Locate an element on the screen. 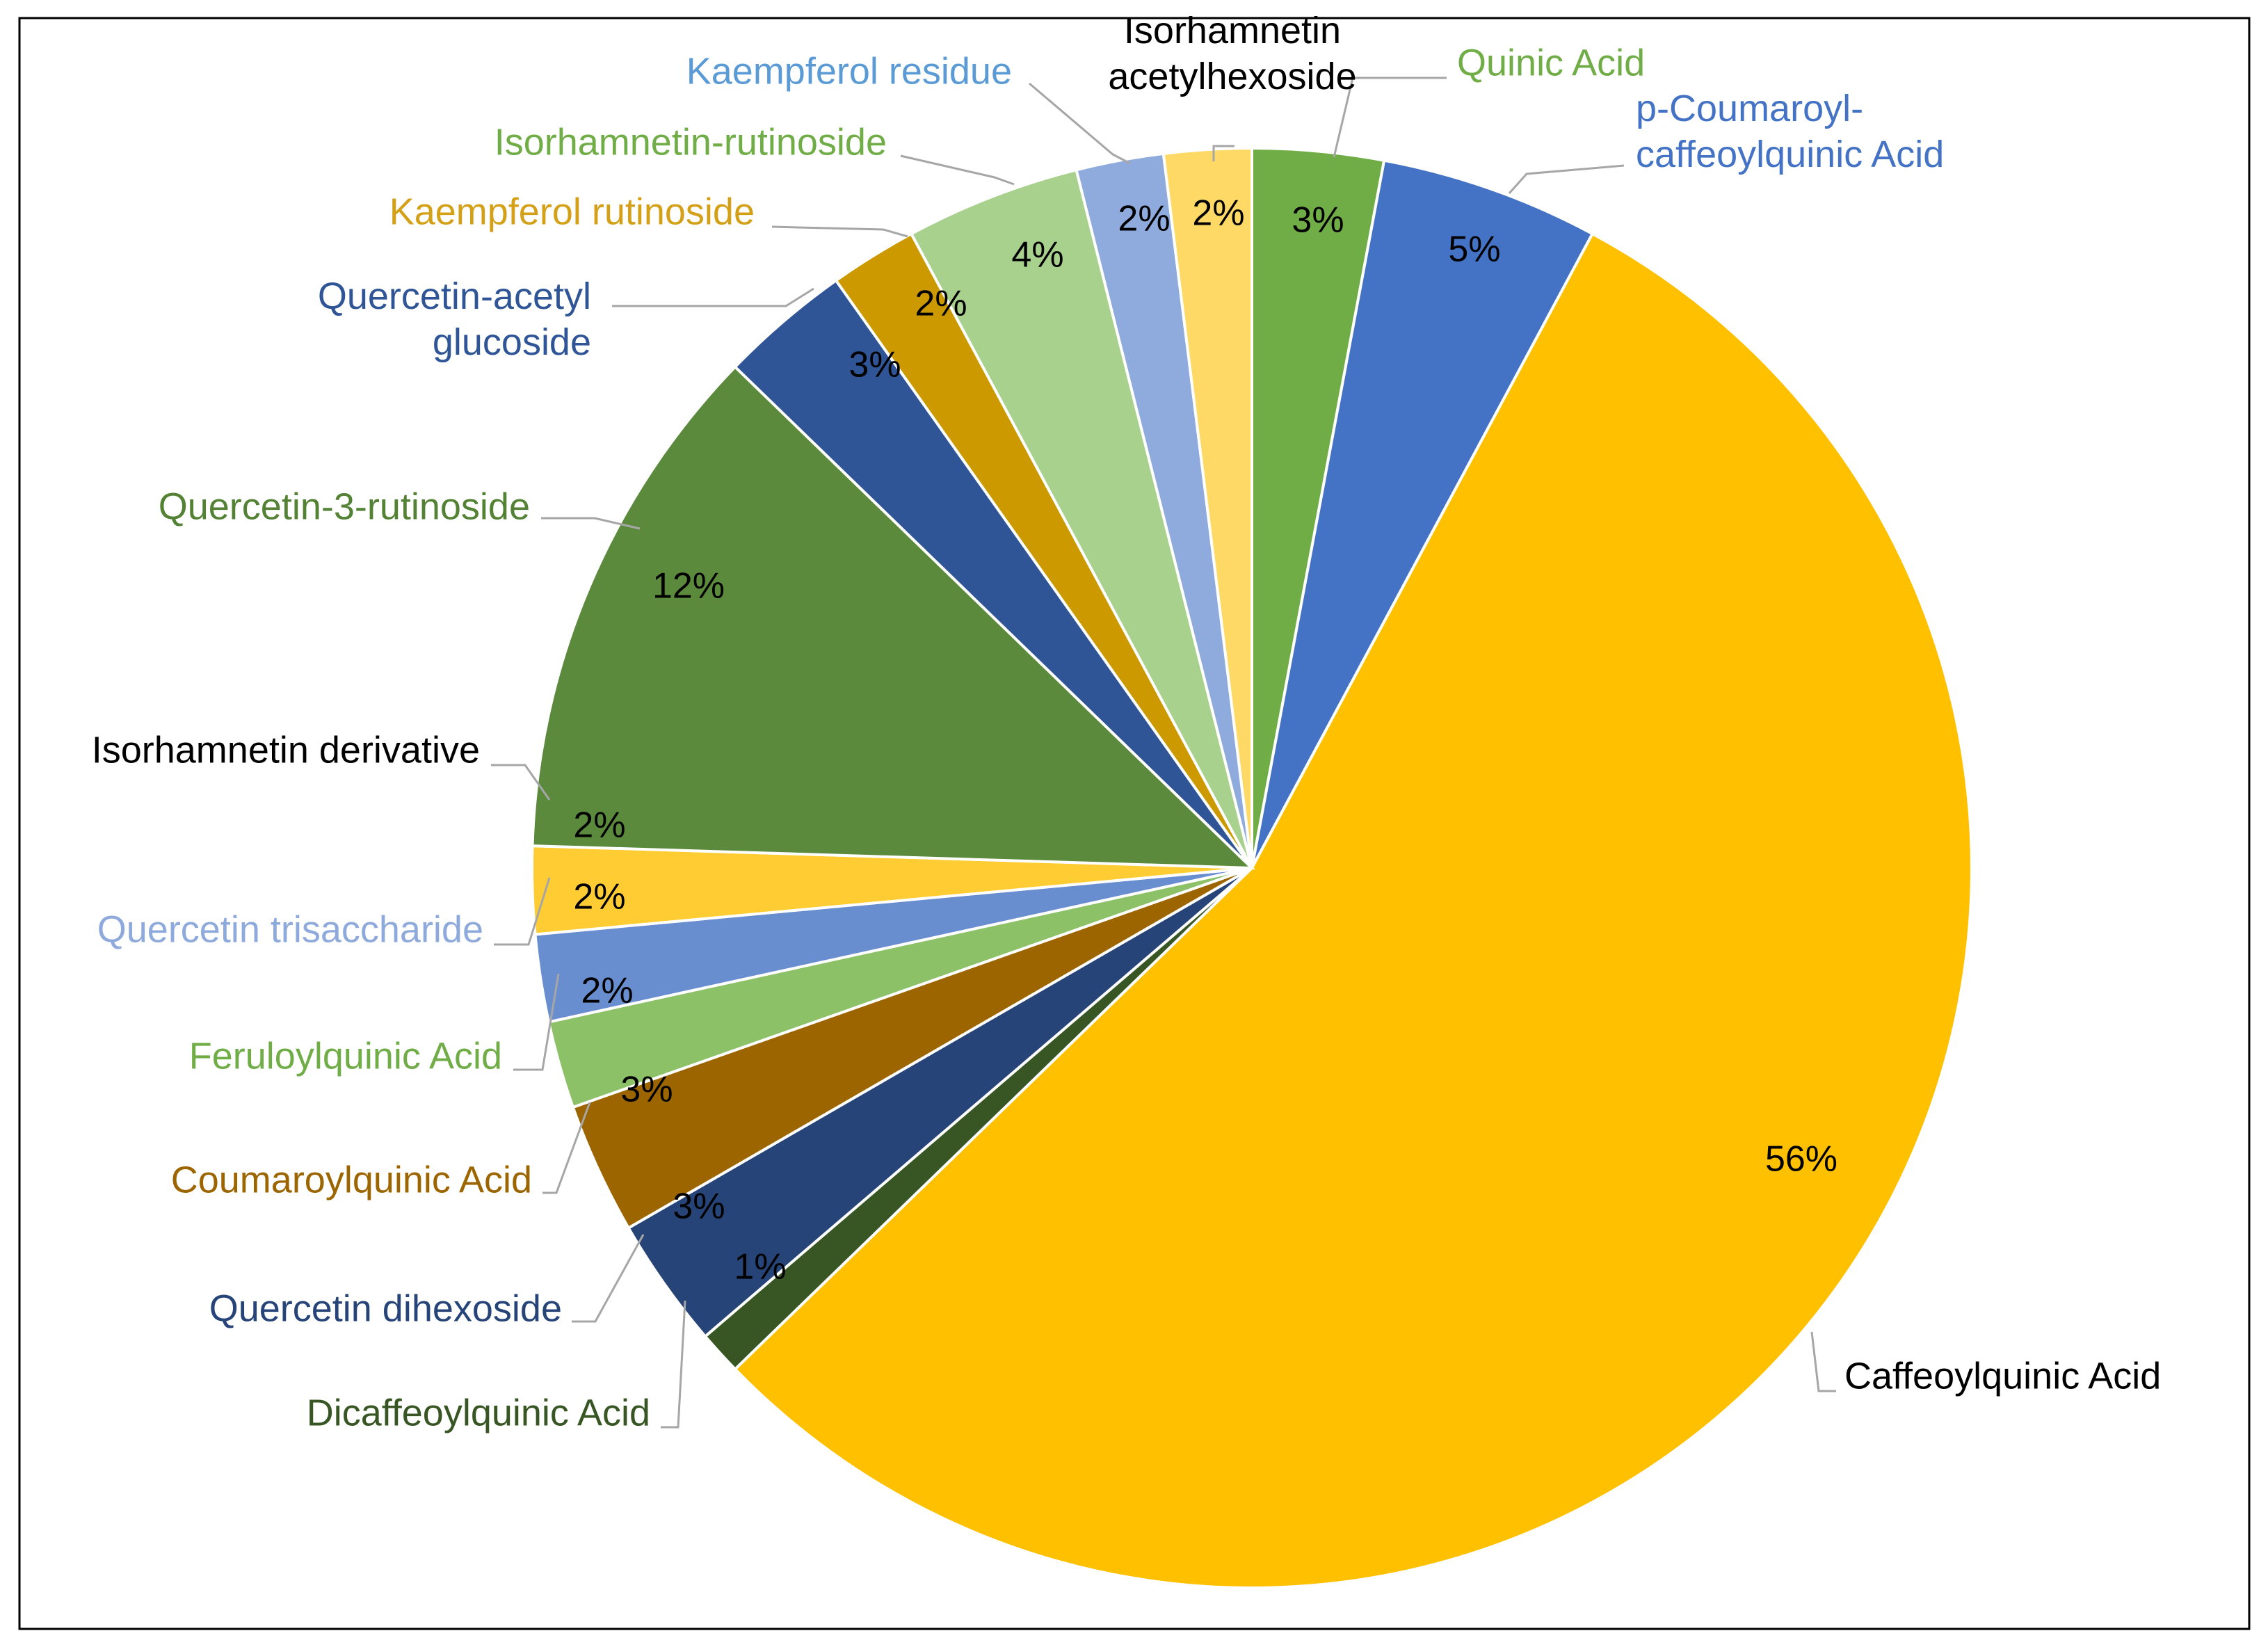 The image size is (2268, 1647). category-label-quercetin-3-rutinoside: Quercetin-3-rutinoside is located at coordinates (344, 506).